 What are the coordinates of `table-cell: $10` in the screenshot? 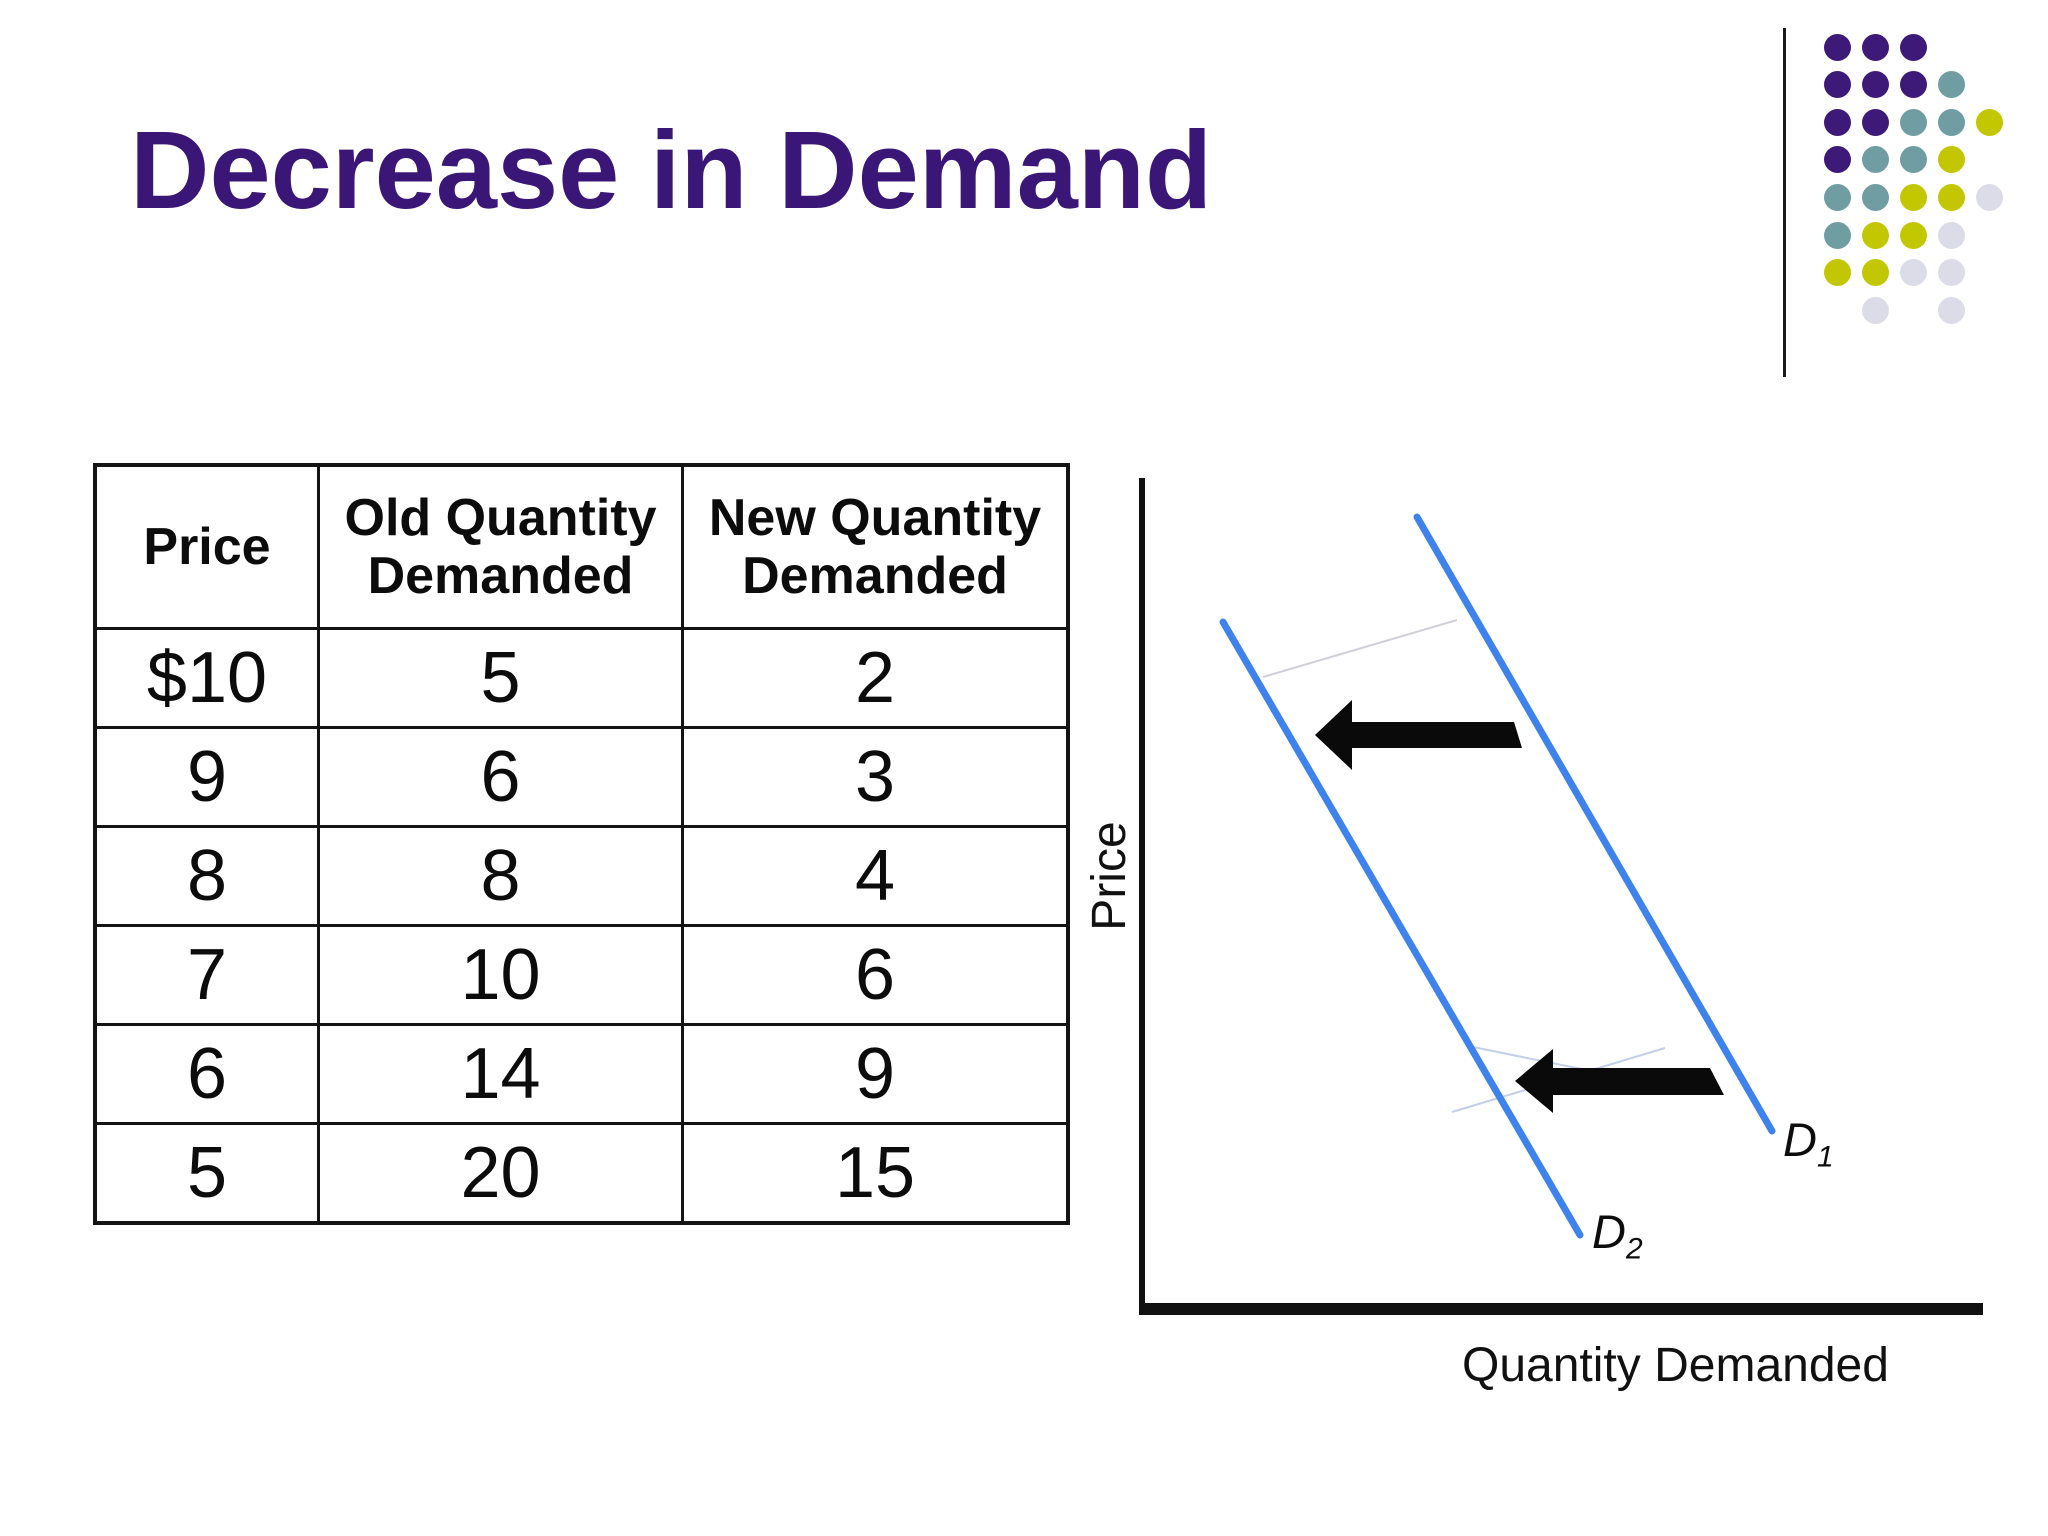 It's located at (206, 678).